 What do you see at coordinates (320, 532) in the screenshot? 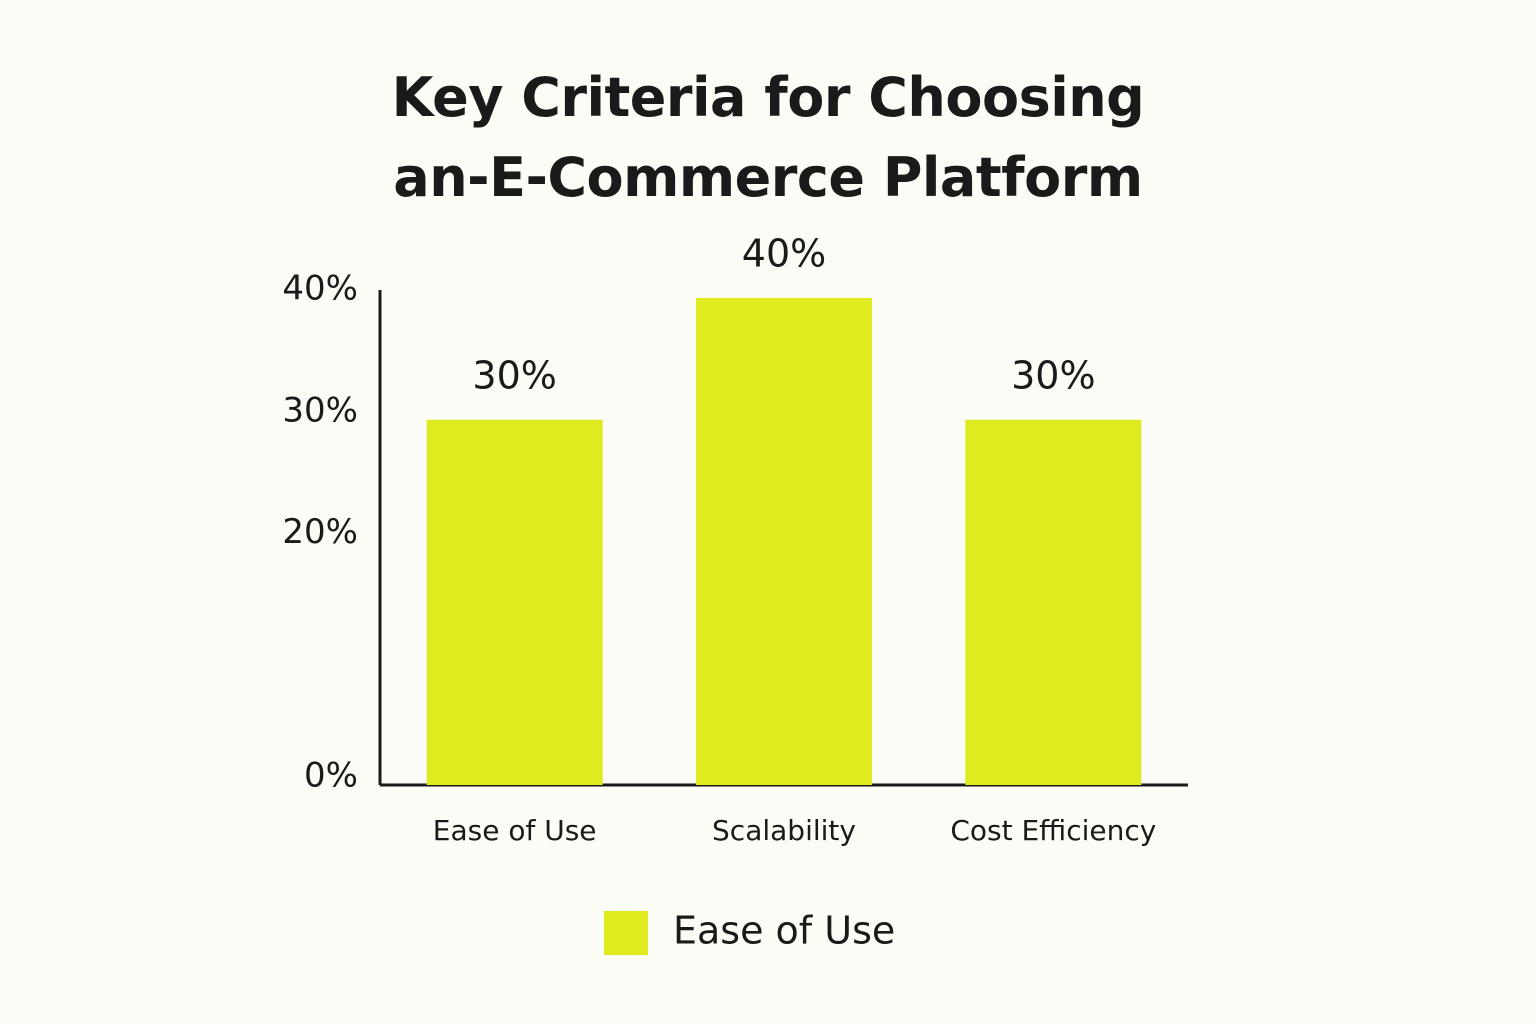
I see `y-tick-label: 20%` at bounding box center [320, 532].